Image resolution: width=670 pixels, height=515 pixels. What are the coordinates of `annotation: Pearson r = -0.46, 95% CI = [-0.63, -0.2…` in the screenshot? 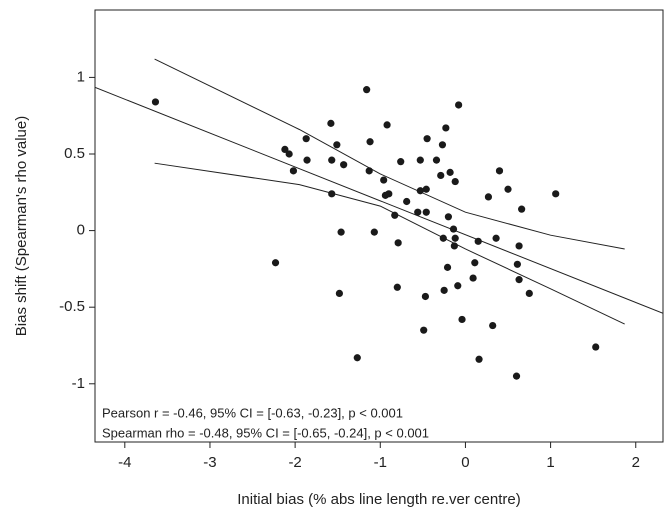 It's located at (252, 412).